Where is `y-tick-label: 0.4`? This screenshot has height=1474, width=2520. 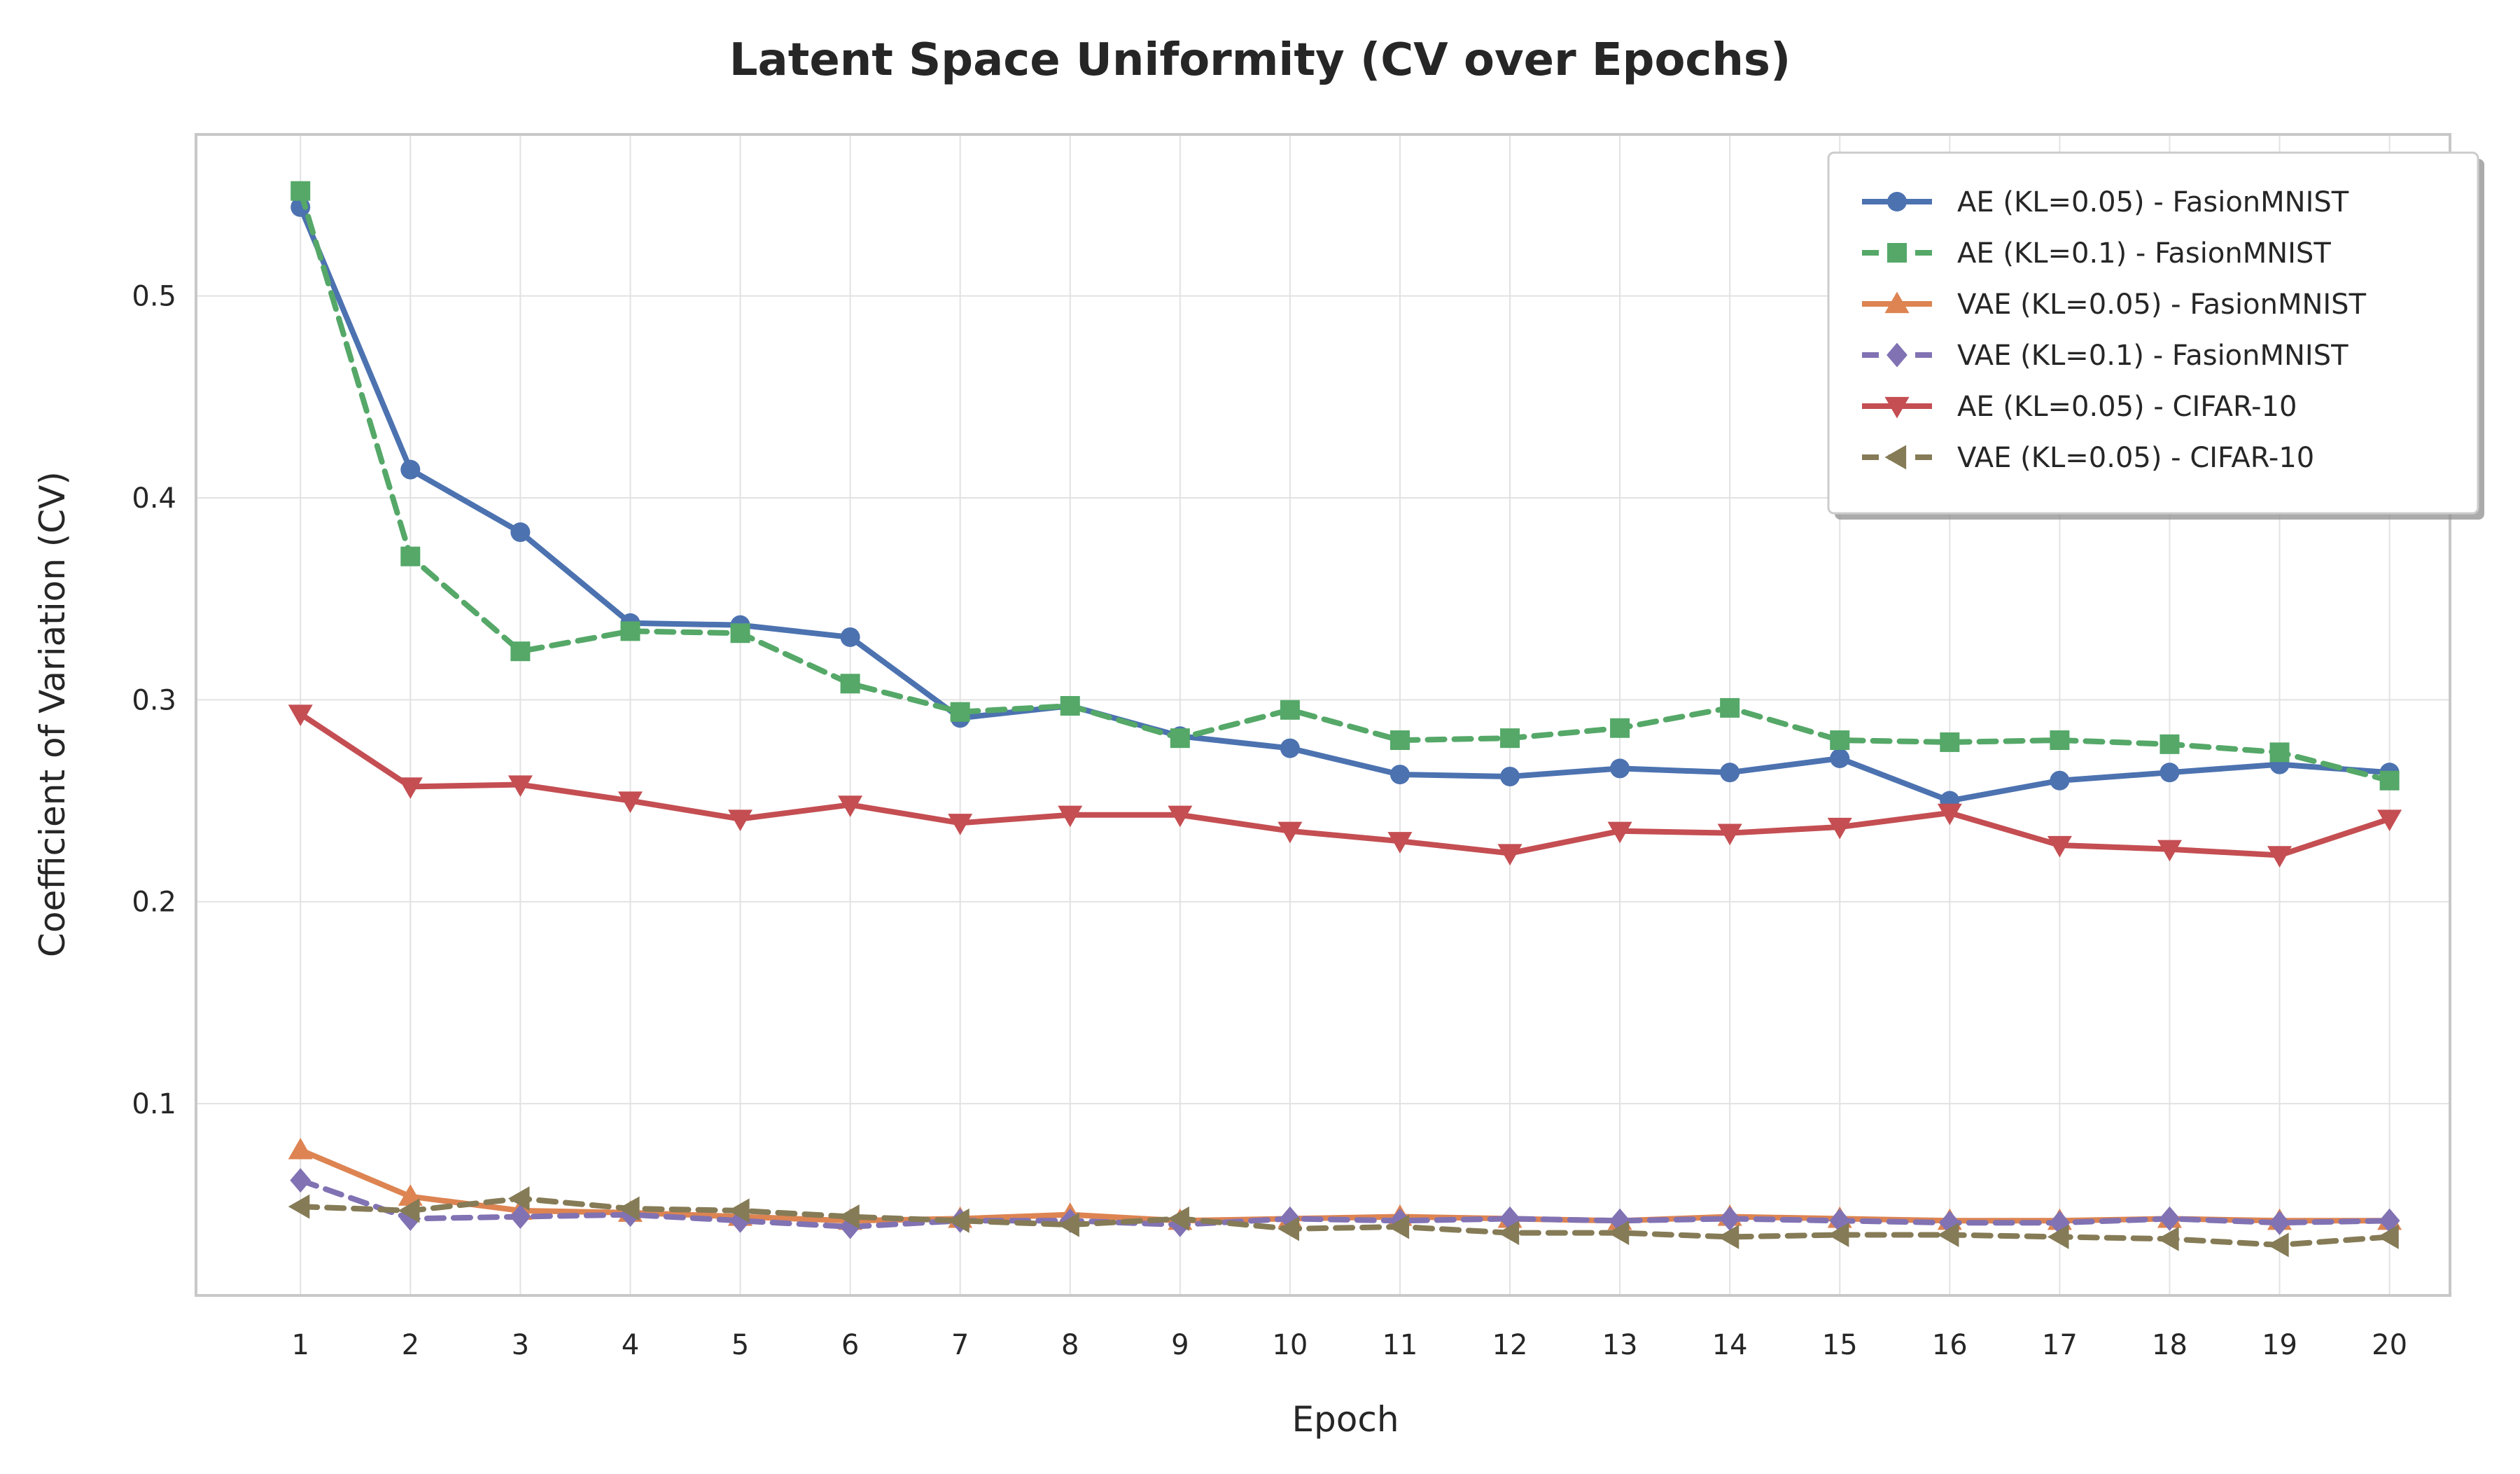 y-tick-label: 0.4 is located at coordinates (154, 499).